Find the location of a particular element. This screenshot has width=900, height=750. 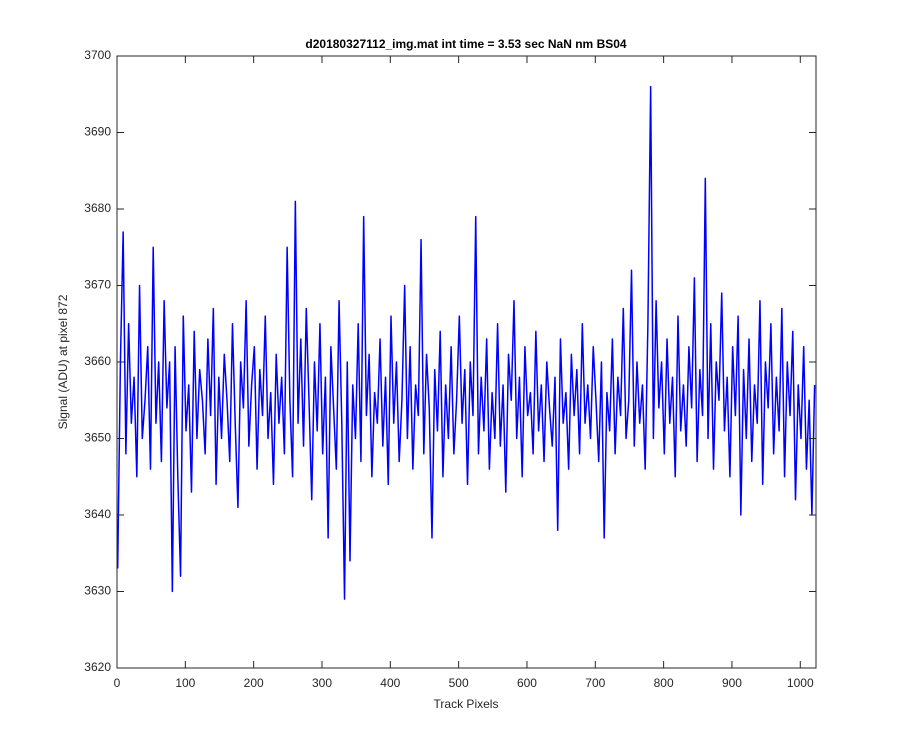

x-tick-label: 200 is located at coordinates (254, 683).